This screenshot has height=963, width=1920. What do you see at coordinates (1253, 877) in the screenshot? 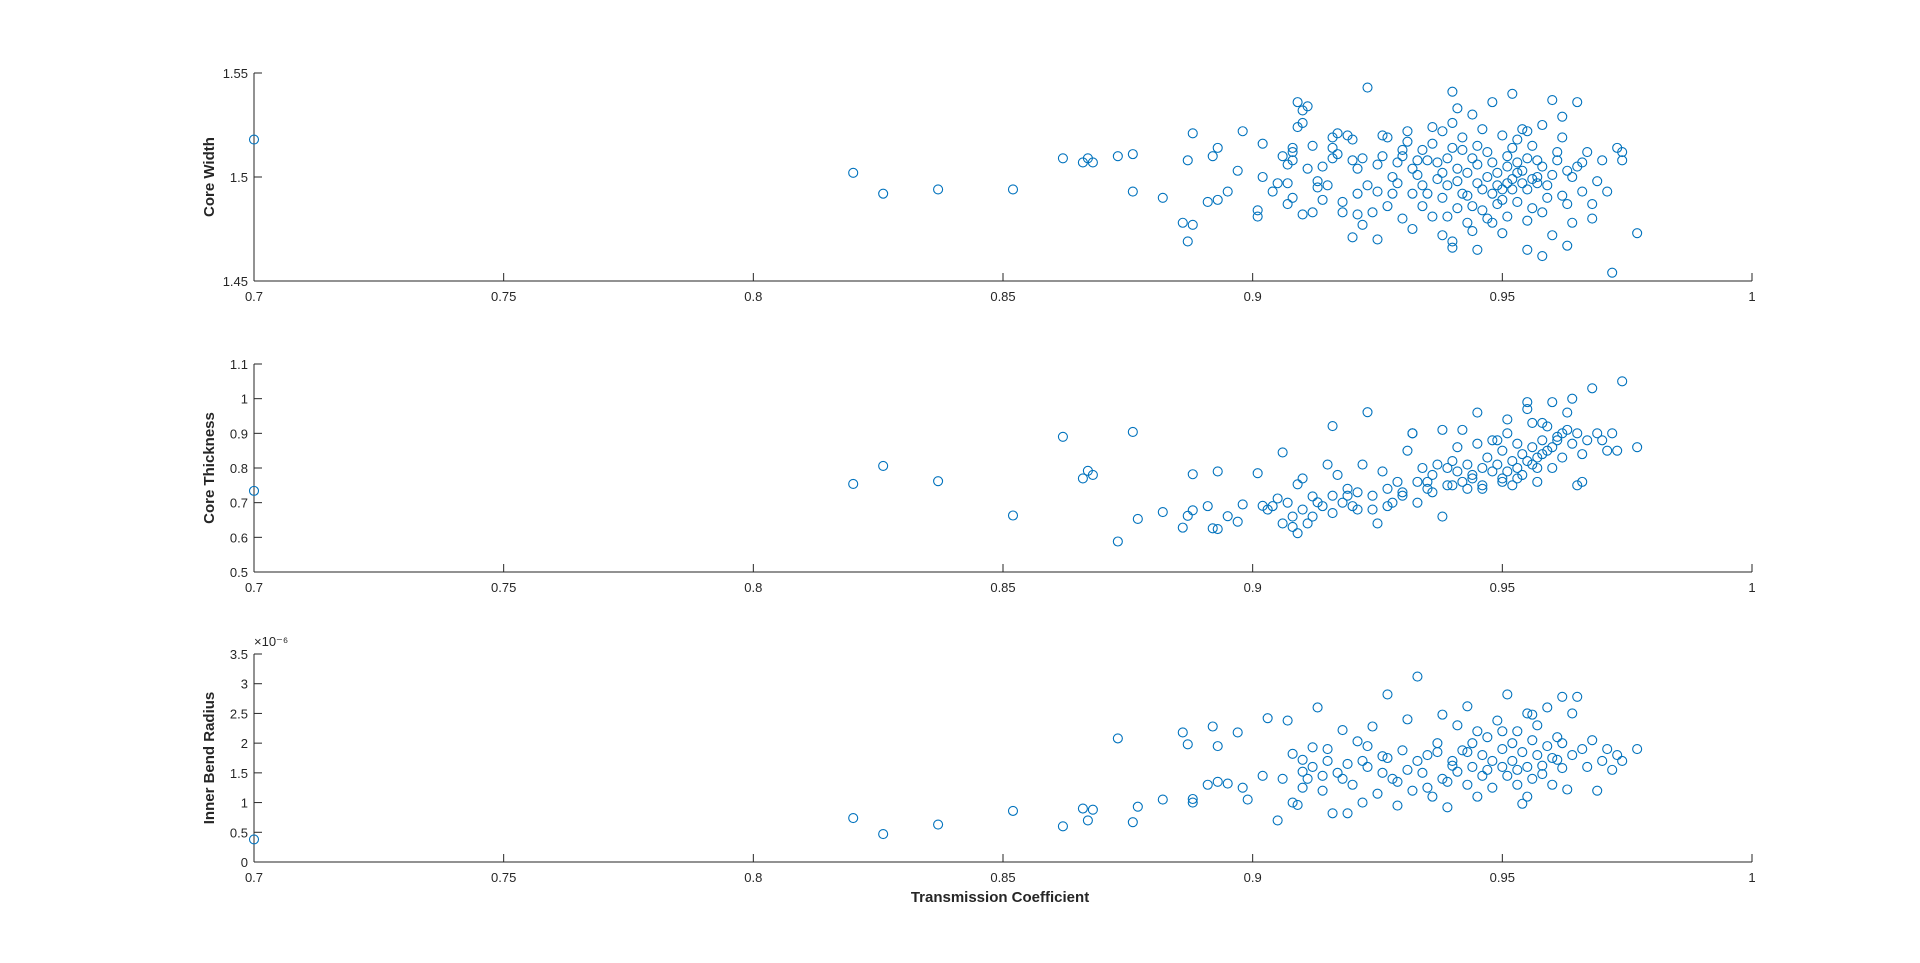
I see `x-tick-label: 0.9` at bounding box center [1253, 877].